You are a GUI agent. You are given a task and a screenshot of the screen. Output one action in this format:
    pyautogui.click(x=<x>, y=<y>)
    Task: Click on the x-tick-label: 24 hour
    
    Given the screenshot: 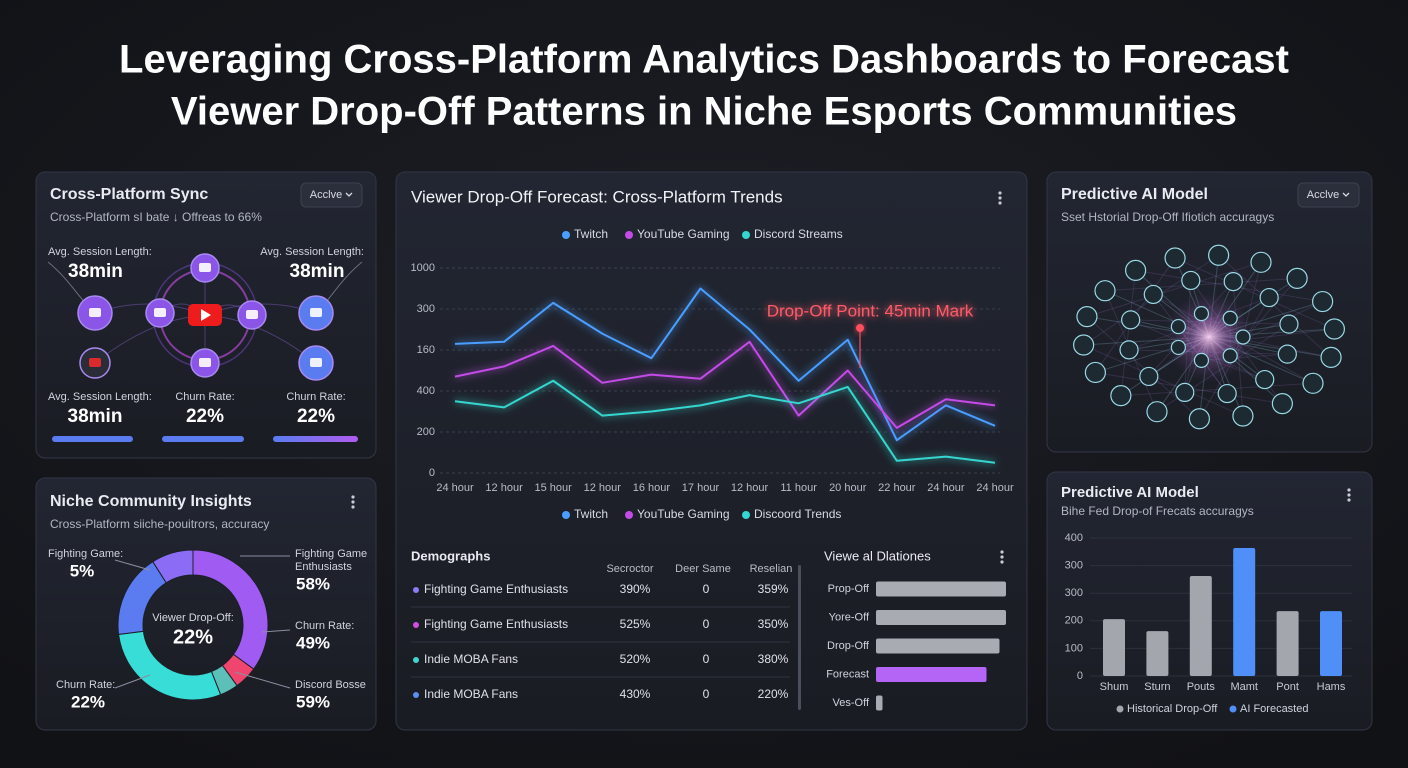 What is the action you would take?
    pyautogui.click(x=455, y=488)
    